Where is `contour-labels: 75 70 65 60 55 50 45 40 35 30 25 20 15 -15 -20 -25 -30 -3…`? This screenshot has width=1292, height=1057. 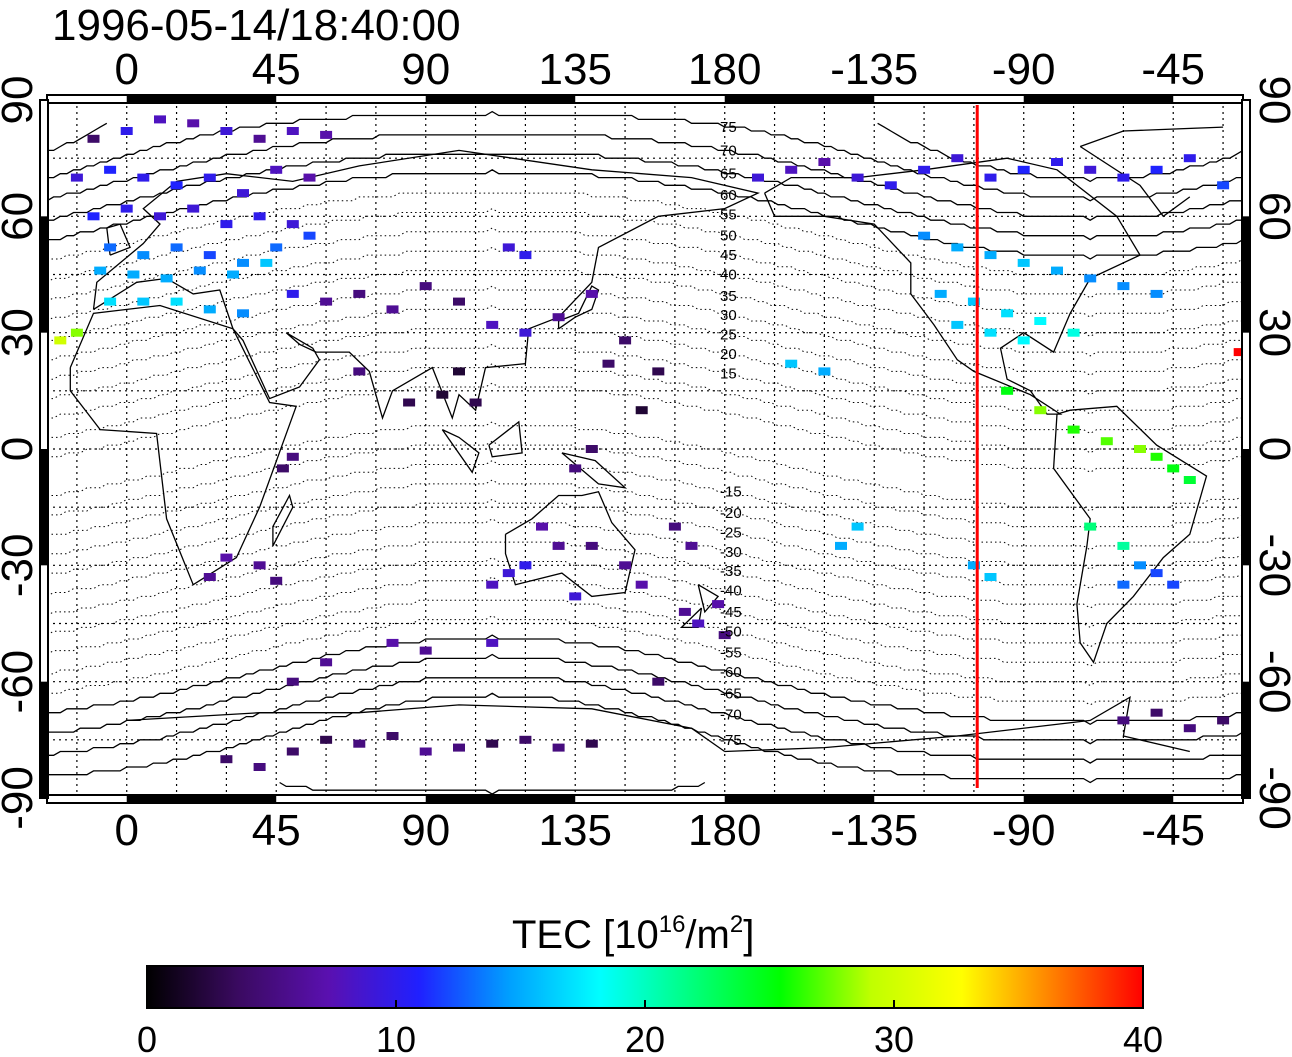 contour-labels: 75 70 65 60 55 50 45 40 35 30 25 20 15 -15 -20 -25 -30 -3… is located at coordinates (731, 434).